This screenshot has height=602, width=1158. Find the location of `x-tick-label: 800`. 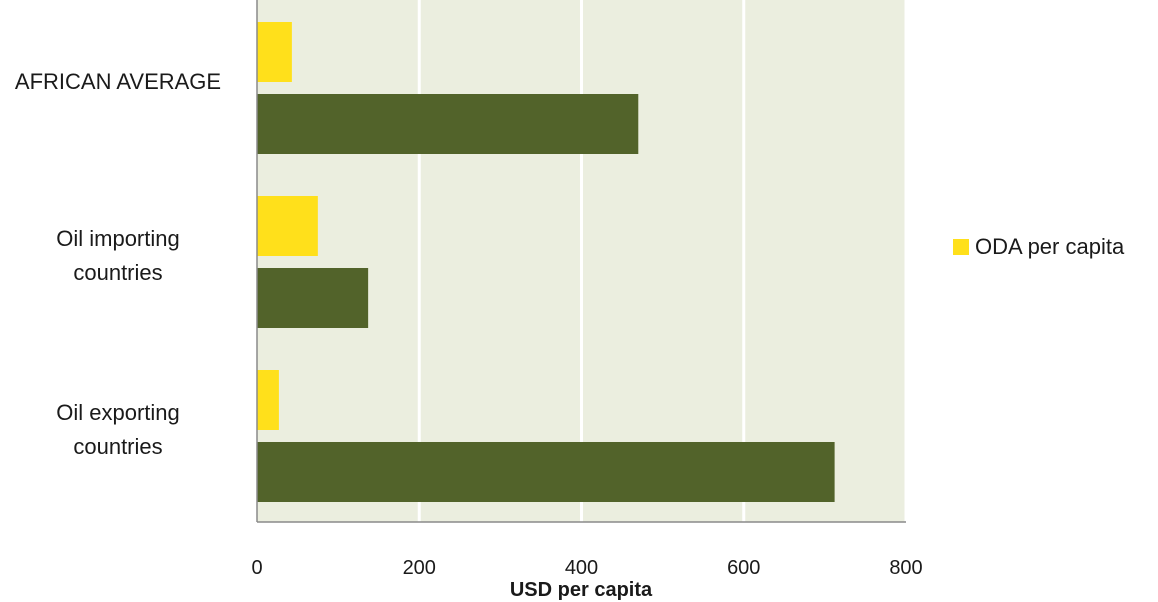

x-tick-label: 800 is located at coordinates (905, 568).